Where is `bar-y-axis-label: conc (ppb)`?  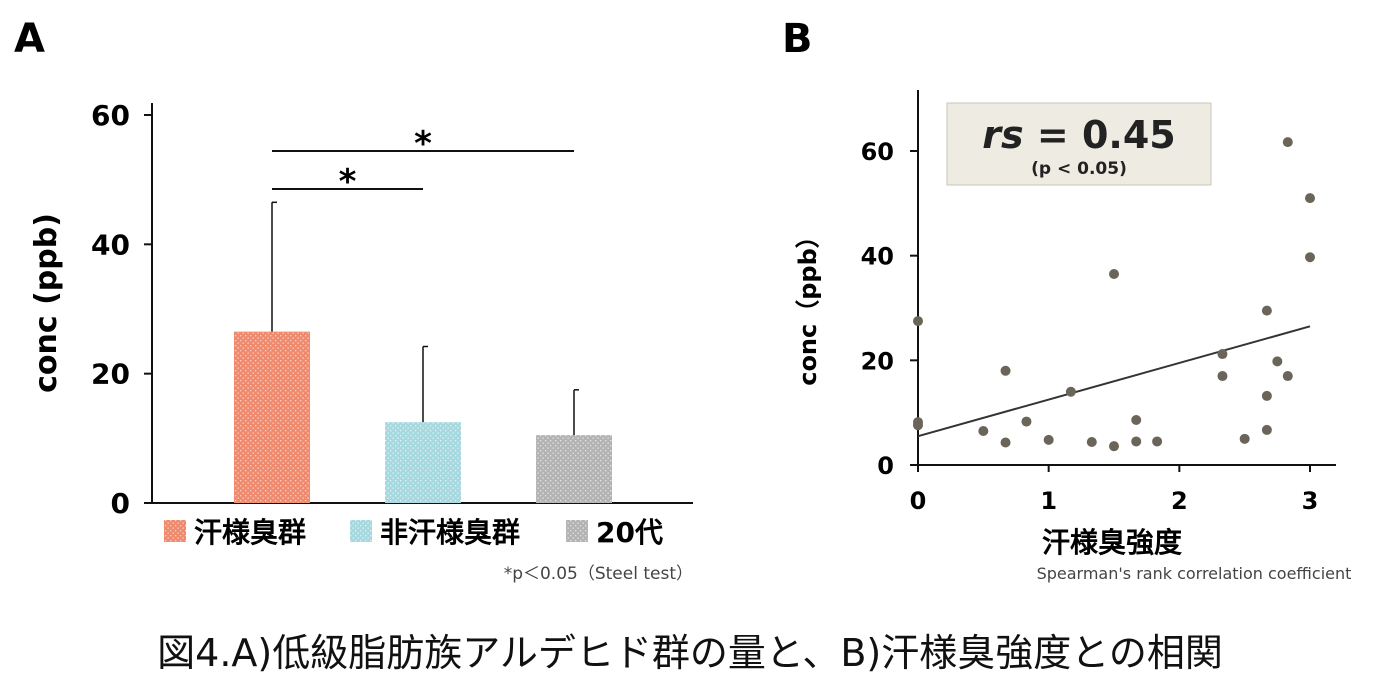 bar-y-axis-label: conc (ppb) is located at coordinates (46, 303).